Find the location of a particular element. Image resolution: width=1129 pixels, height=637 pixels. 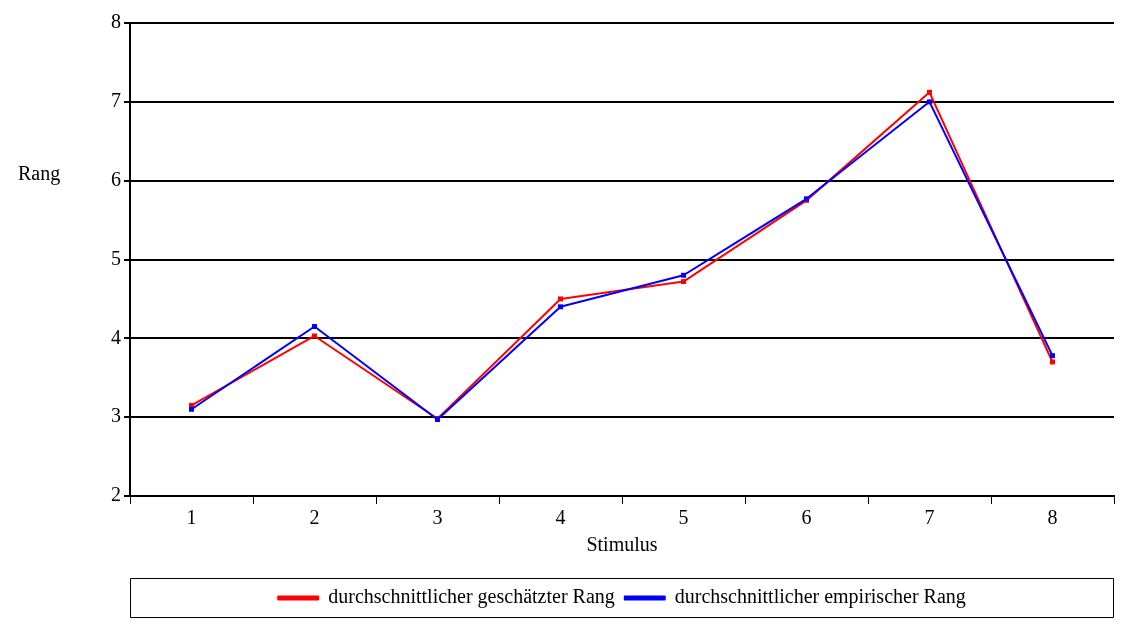

y-tick-label: 2 is located at coordinates (116, 494).